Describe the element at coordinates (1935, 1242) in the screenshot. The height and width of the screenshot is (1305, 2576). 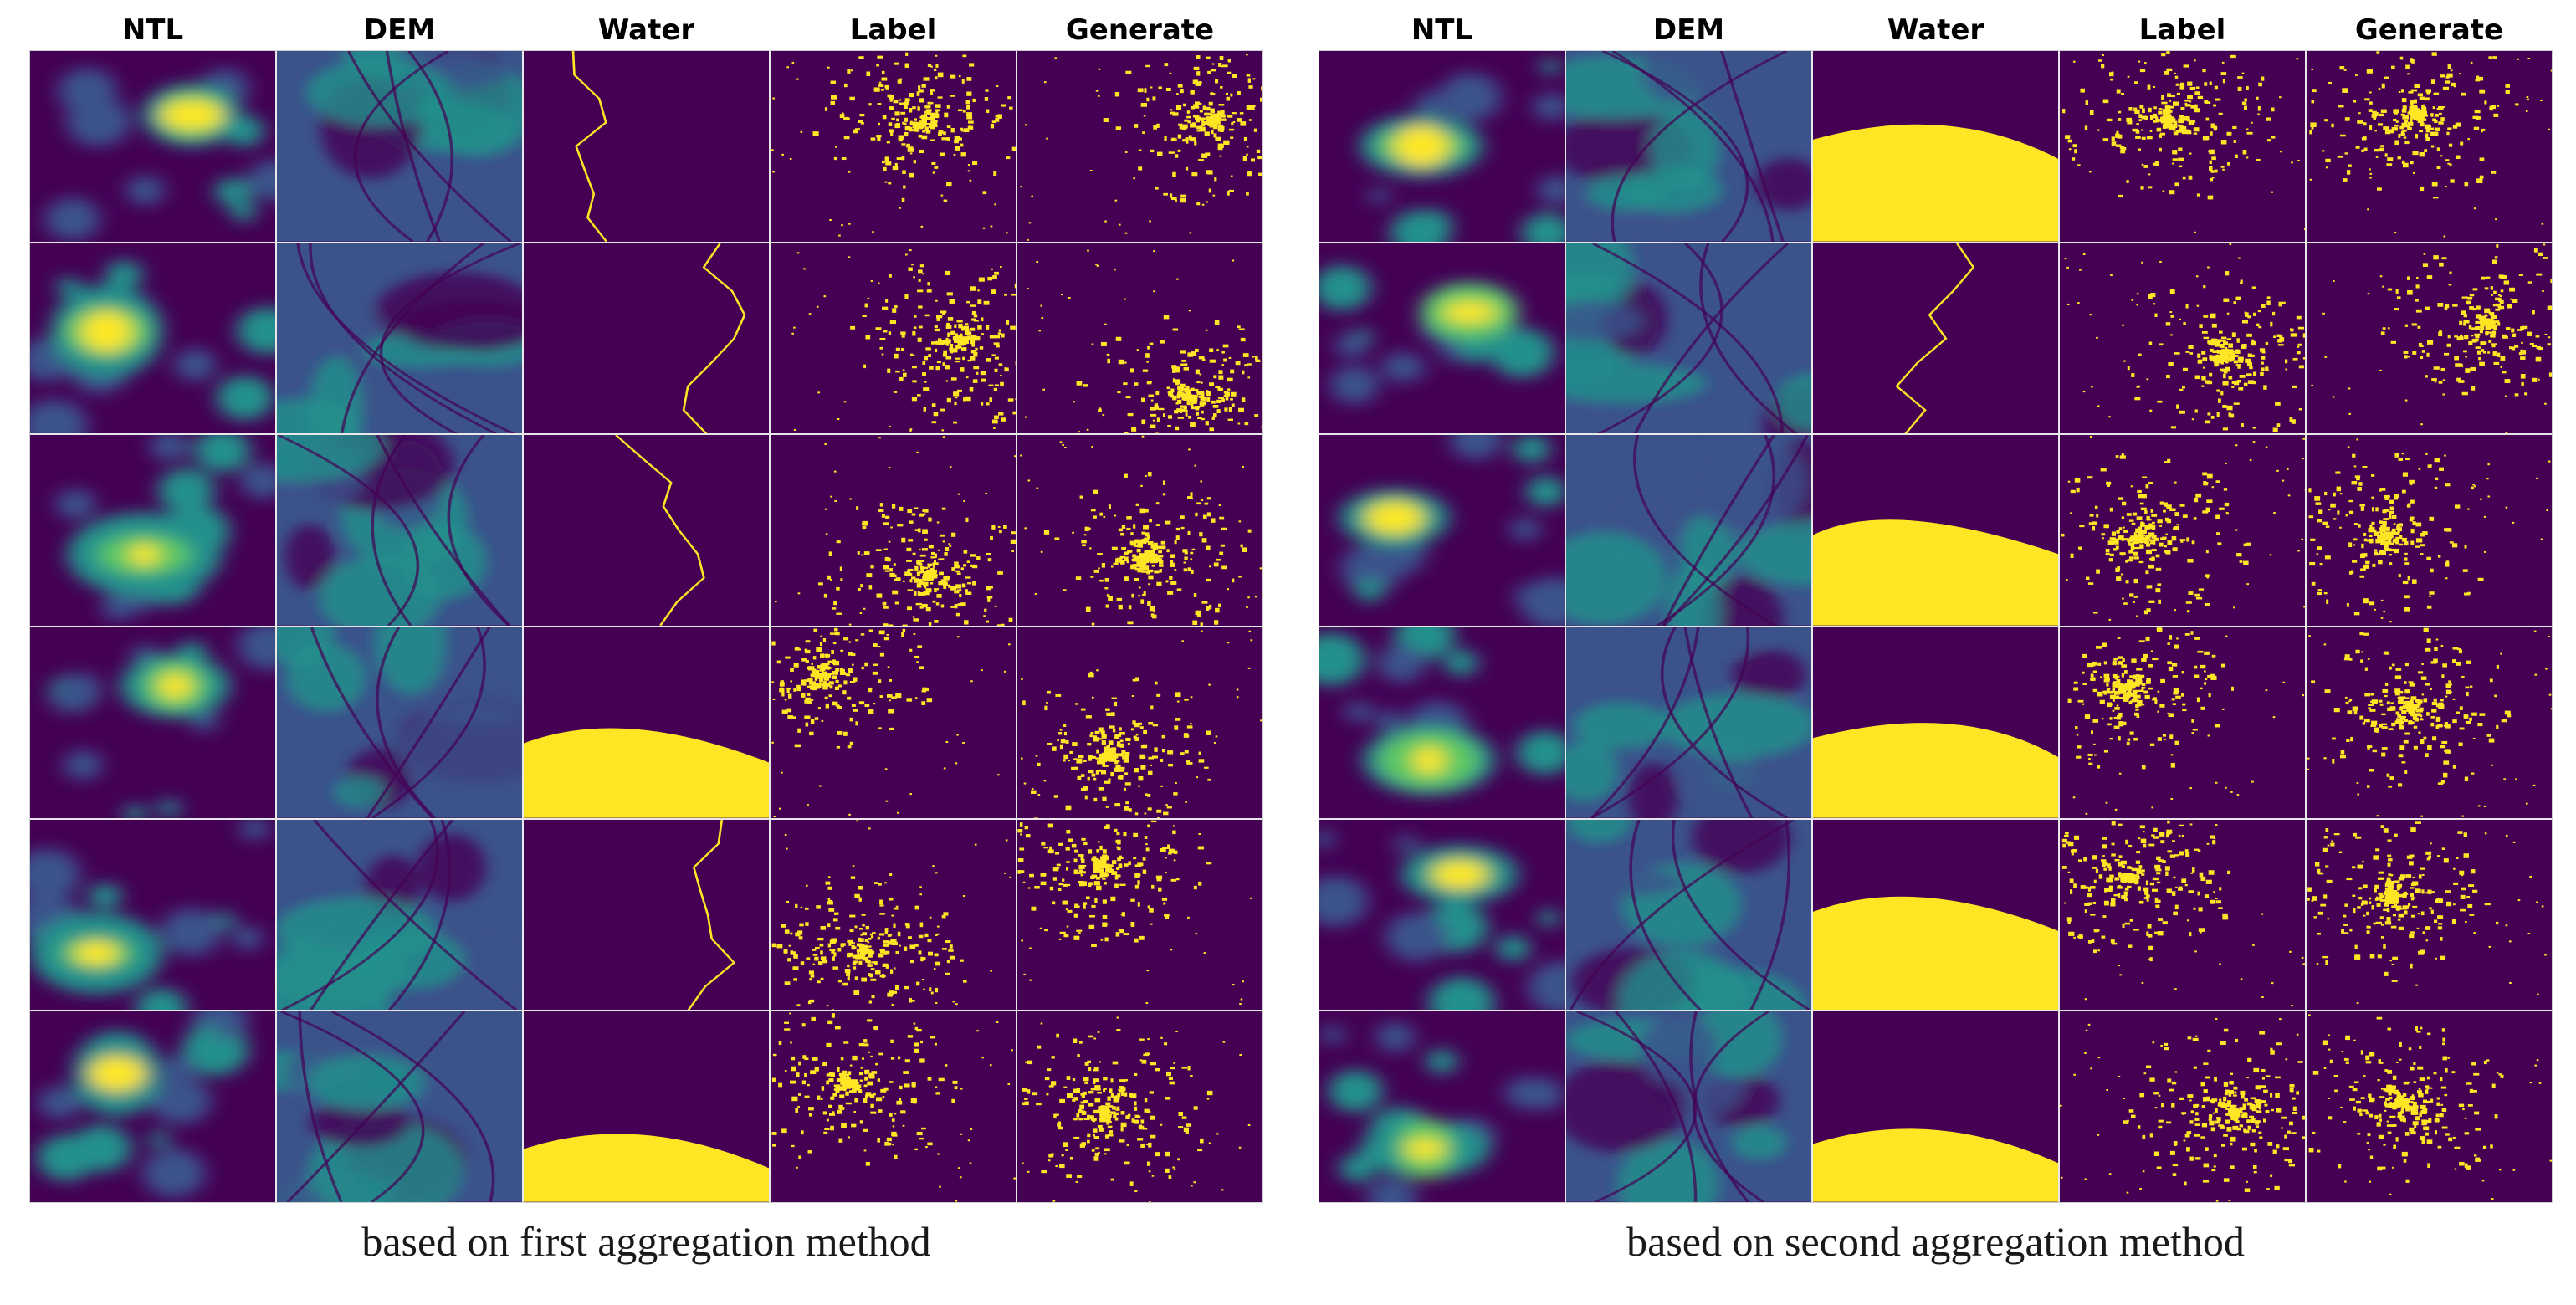
I see `panel-caption-right: based on second aggregation method` at that location.